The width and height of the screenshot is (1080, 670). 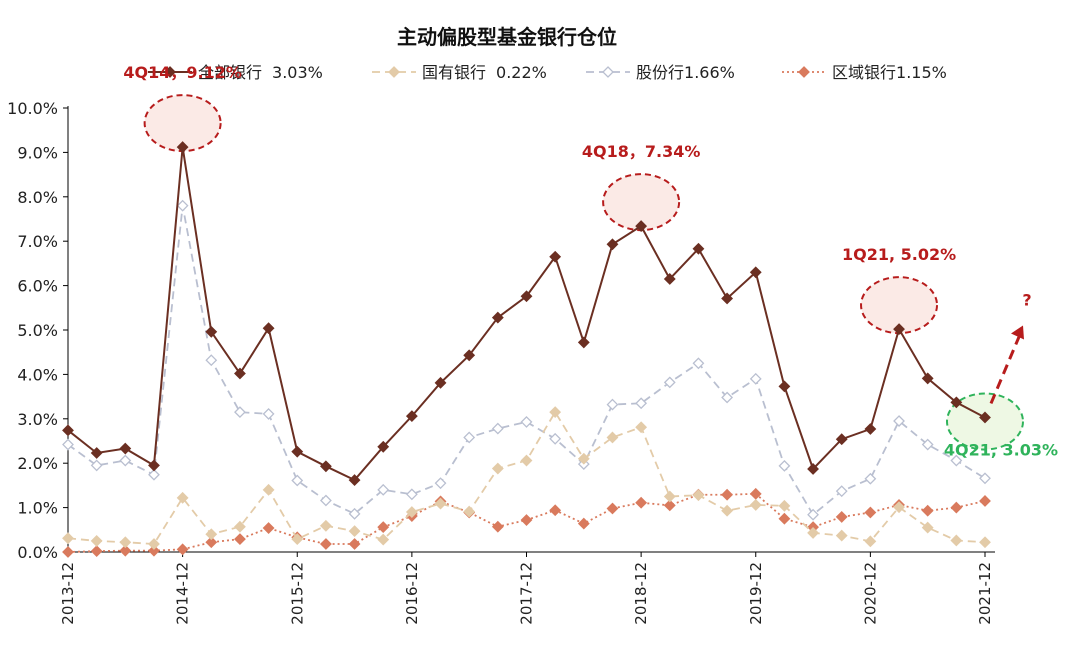 I want to click on y-tick-label: 5.0%, so click(x=37, y=330).